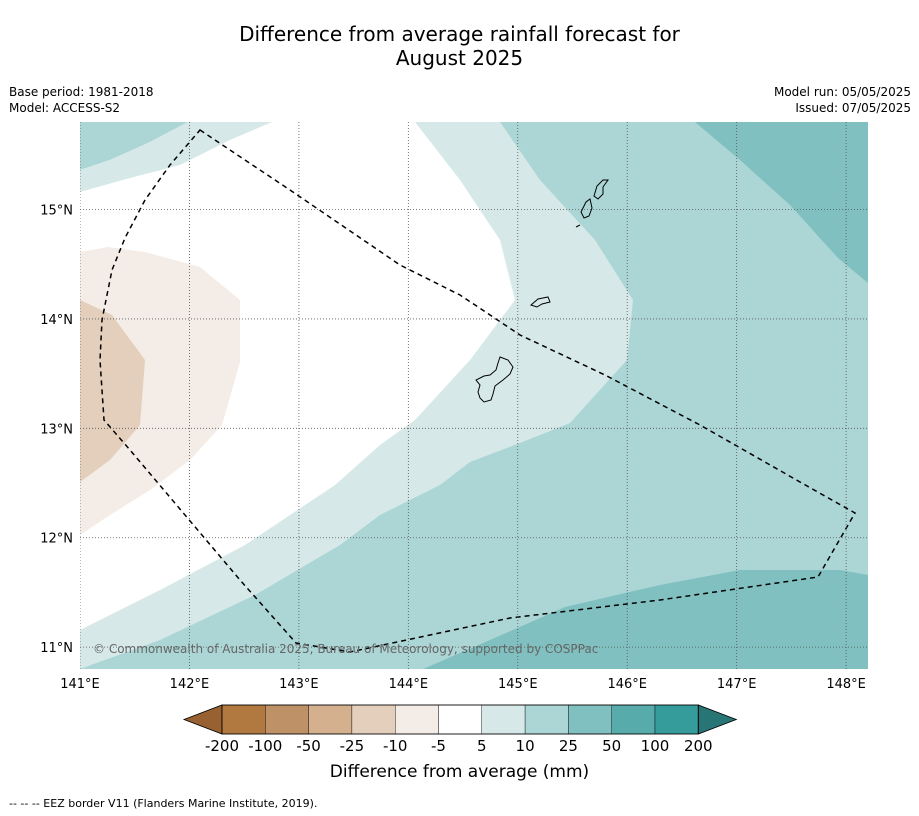  Describe the element at coordinates (222, 746) in the screenshot. I see `colorbar-tick-label: -200` at that location.